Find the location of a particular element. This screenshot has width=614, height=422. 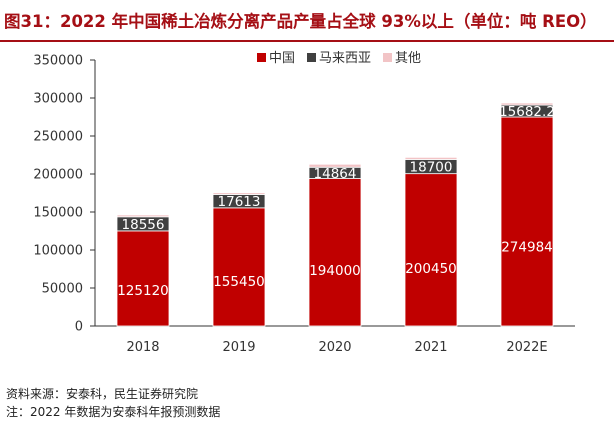

x-tick-label: 2019 is located at coordinates (238, 347).